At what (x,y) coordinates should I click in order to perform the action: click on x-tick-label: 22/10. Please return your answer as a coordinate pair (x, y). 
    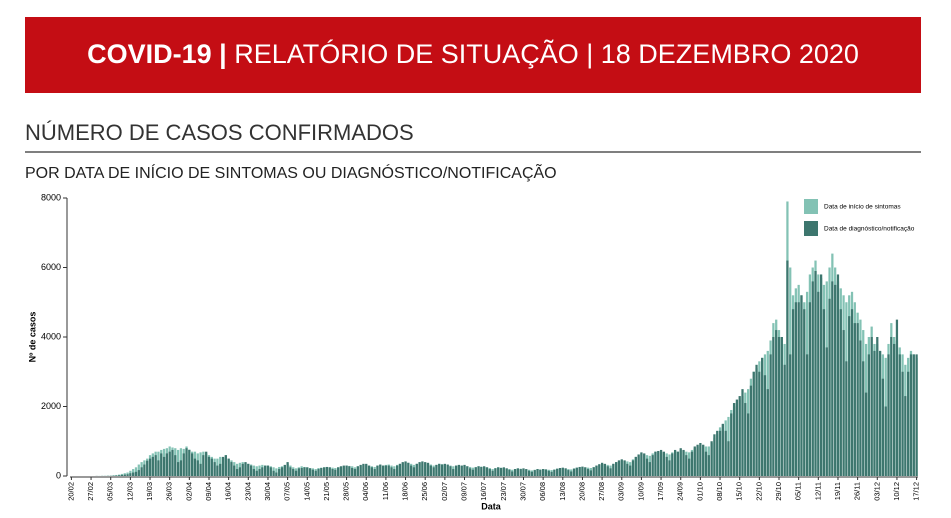
    Looking at the image, I should click on (758, 491).